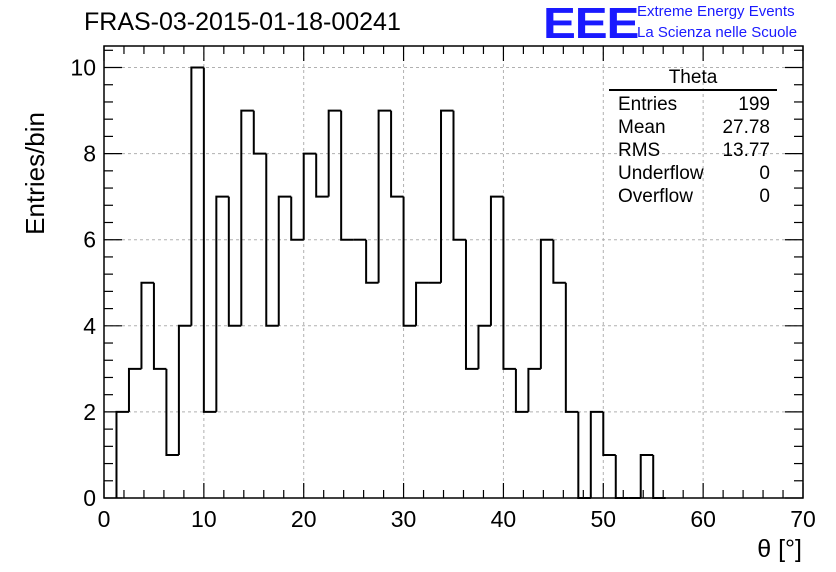  What do you see at coordinates (304, 519) in the screenshot?
I see `x-tick-label: 20` at bounding box center [304, 519].